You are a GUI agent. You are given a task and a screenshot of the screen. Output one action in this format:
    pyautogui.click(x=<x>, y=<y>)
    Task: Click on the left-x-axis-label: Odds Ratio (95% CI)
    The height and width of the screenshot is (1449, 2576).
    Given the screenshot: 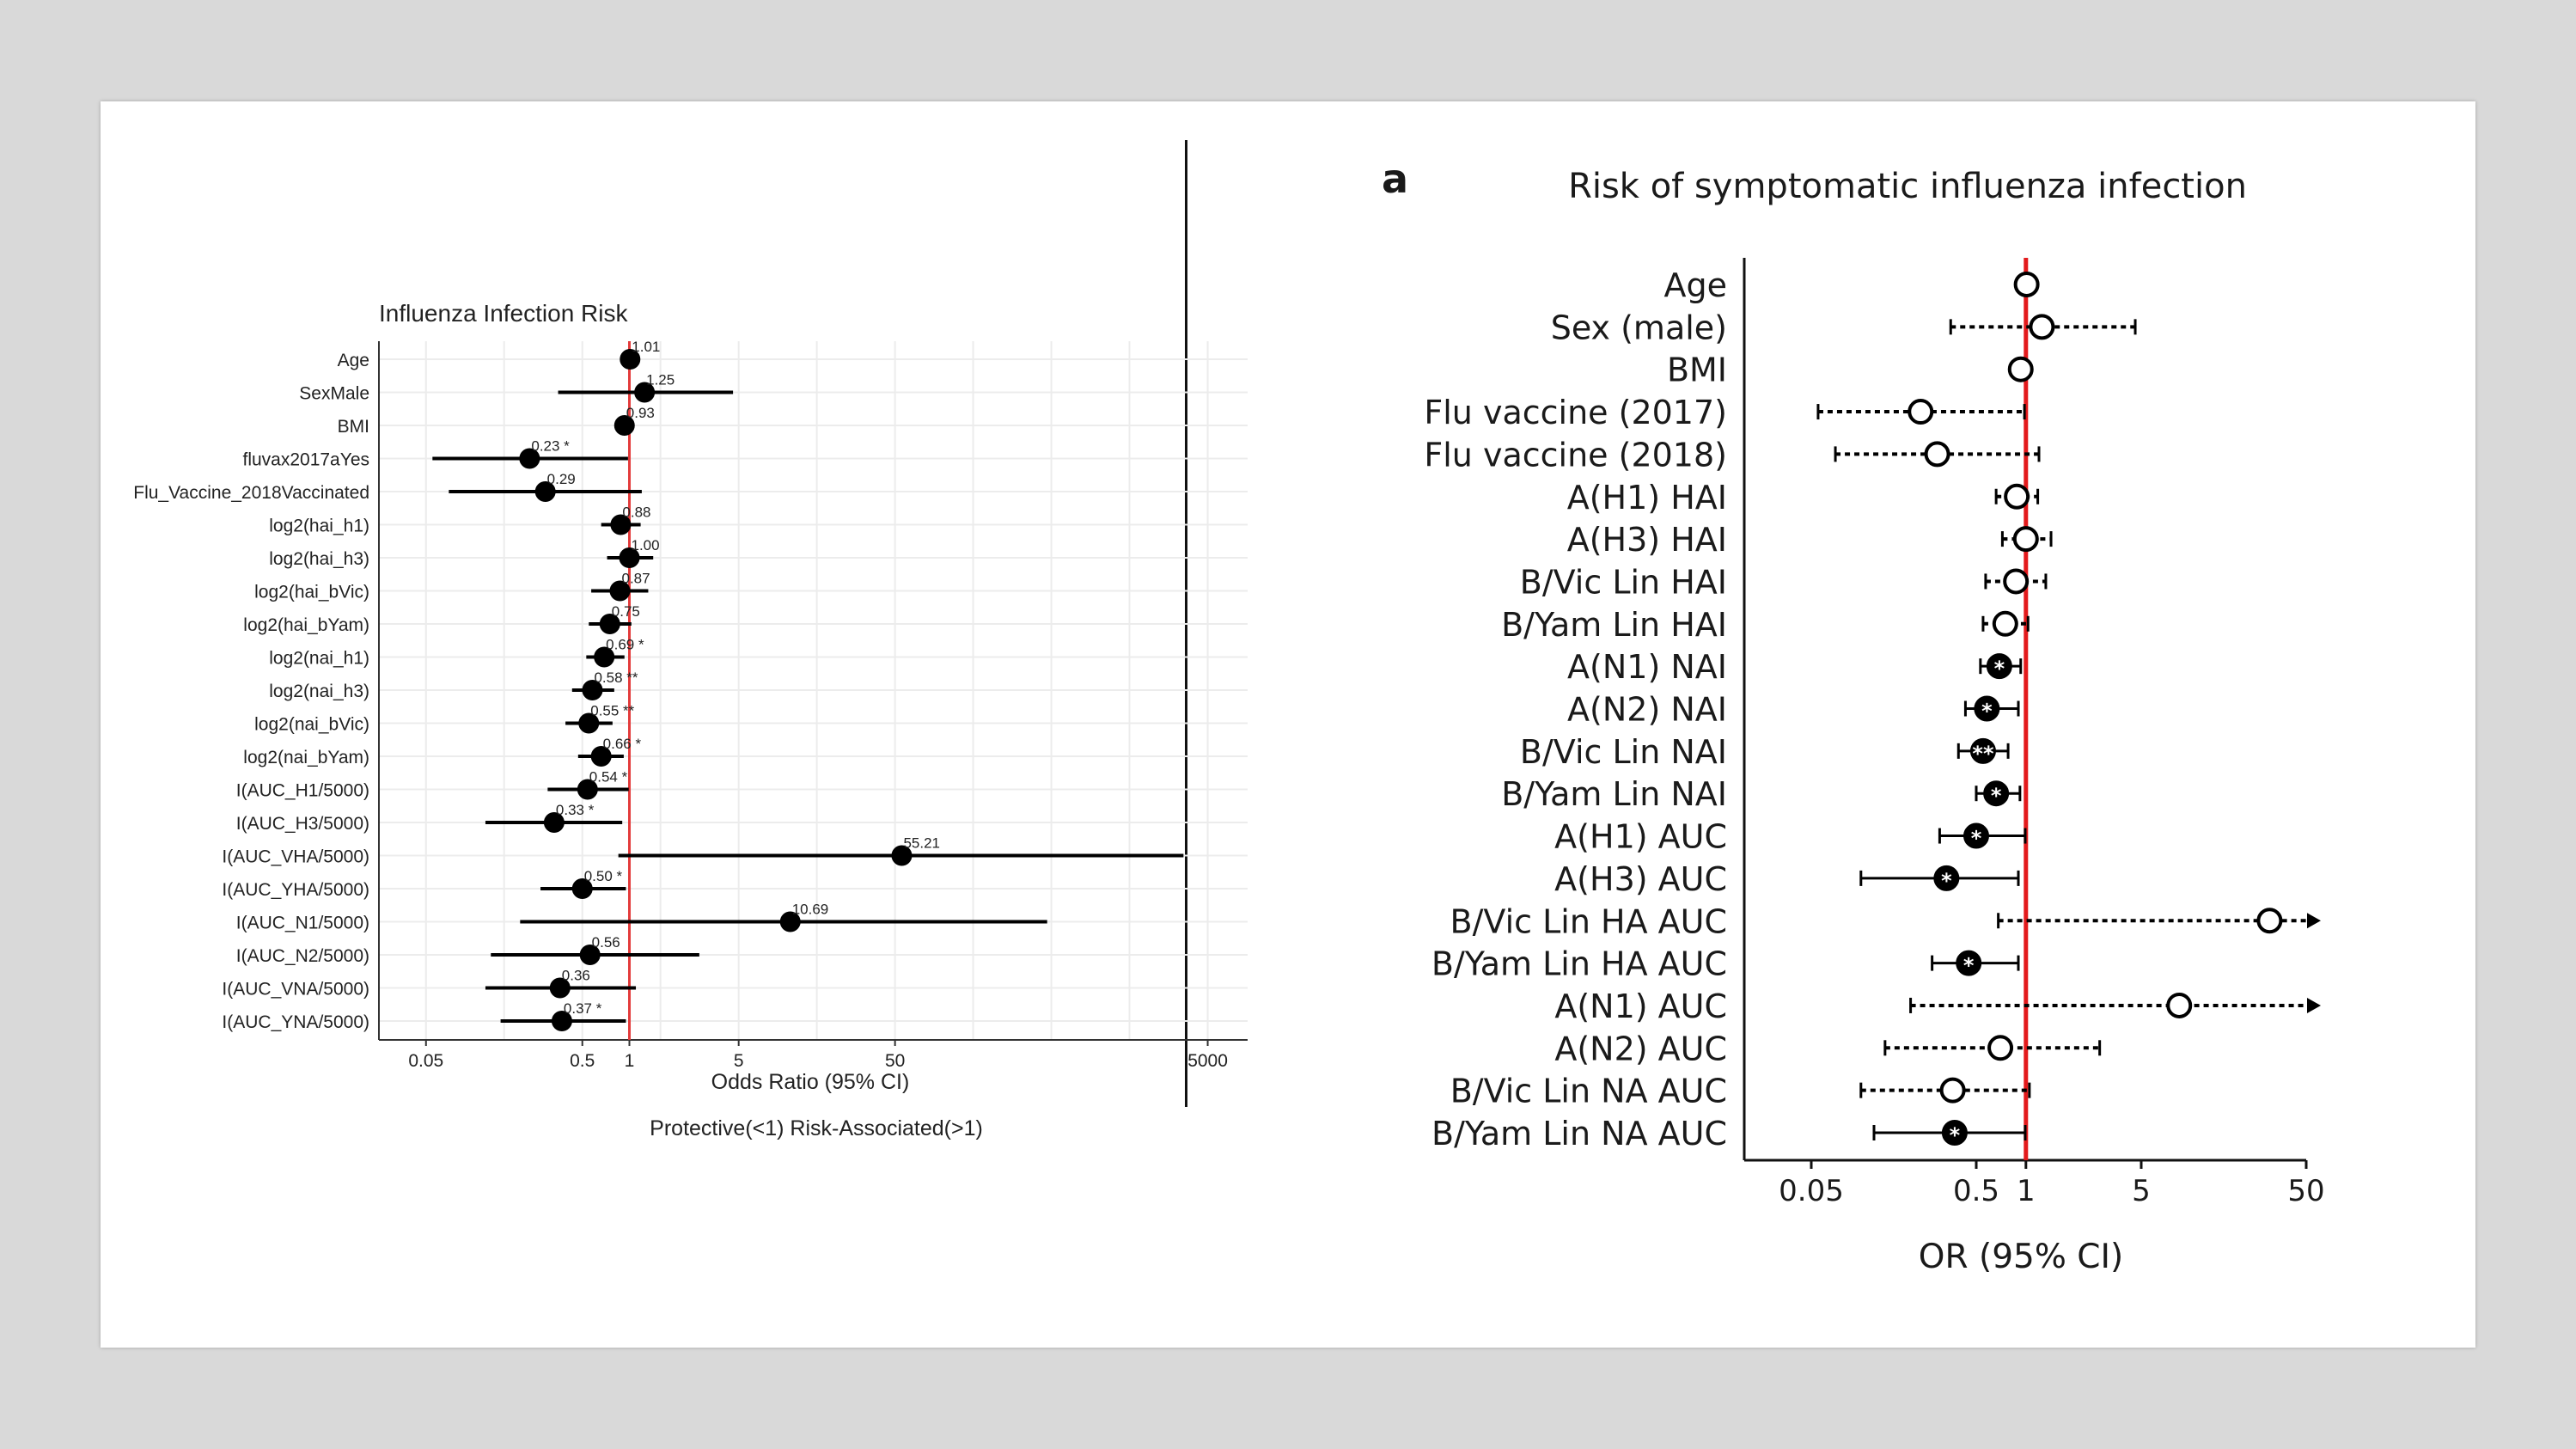 What is the action you would take?
    pyautogui.click(x=810, y=1082)
    